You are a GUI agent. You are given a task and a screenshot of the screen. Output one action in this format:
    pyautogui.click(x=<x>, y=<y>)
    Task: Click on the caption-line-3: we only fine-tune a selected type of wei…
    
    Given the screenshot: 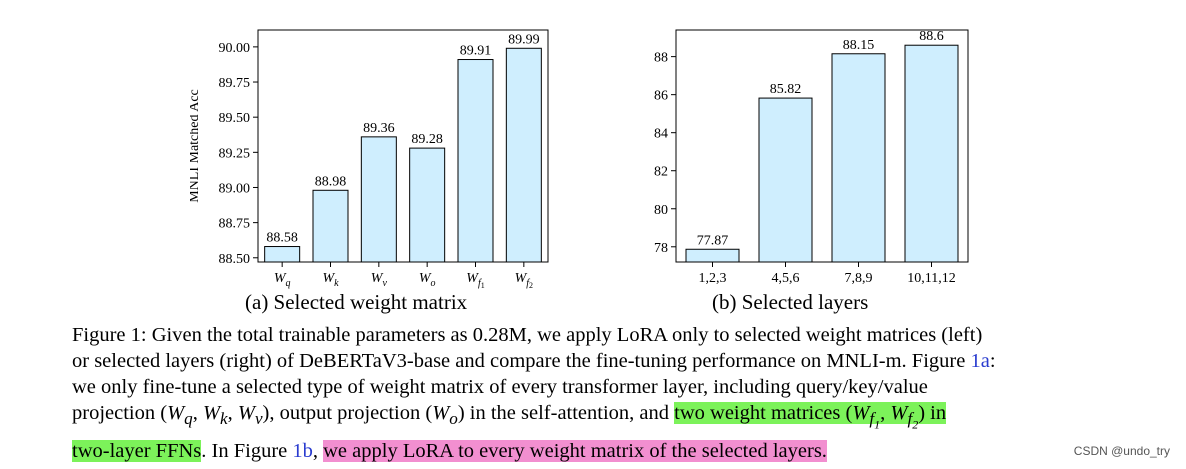 What is the action you would take?
    pyautogui.click(x=500, y=387)
    